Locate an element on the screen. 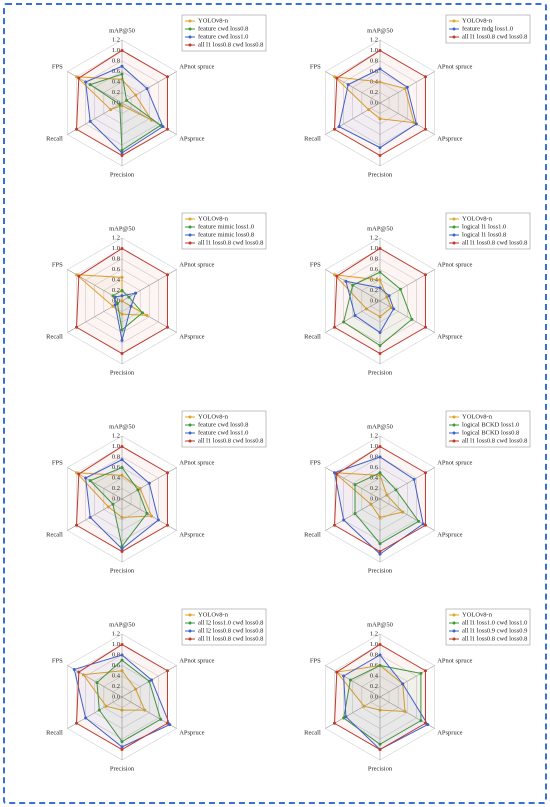 This screenshot has width=550, height=807. legend-label: logical BCKD loss1.0 is located at coordinates (490, 424).